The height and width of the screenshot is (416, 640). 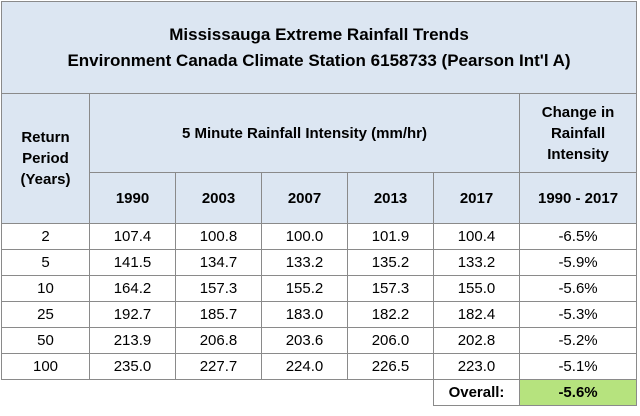 I want to click on return-period-header-line: Period, so click(x=45, y=158).